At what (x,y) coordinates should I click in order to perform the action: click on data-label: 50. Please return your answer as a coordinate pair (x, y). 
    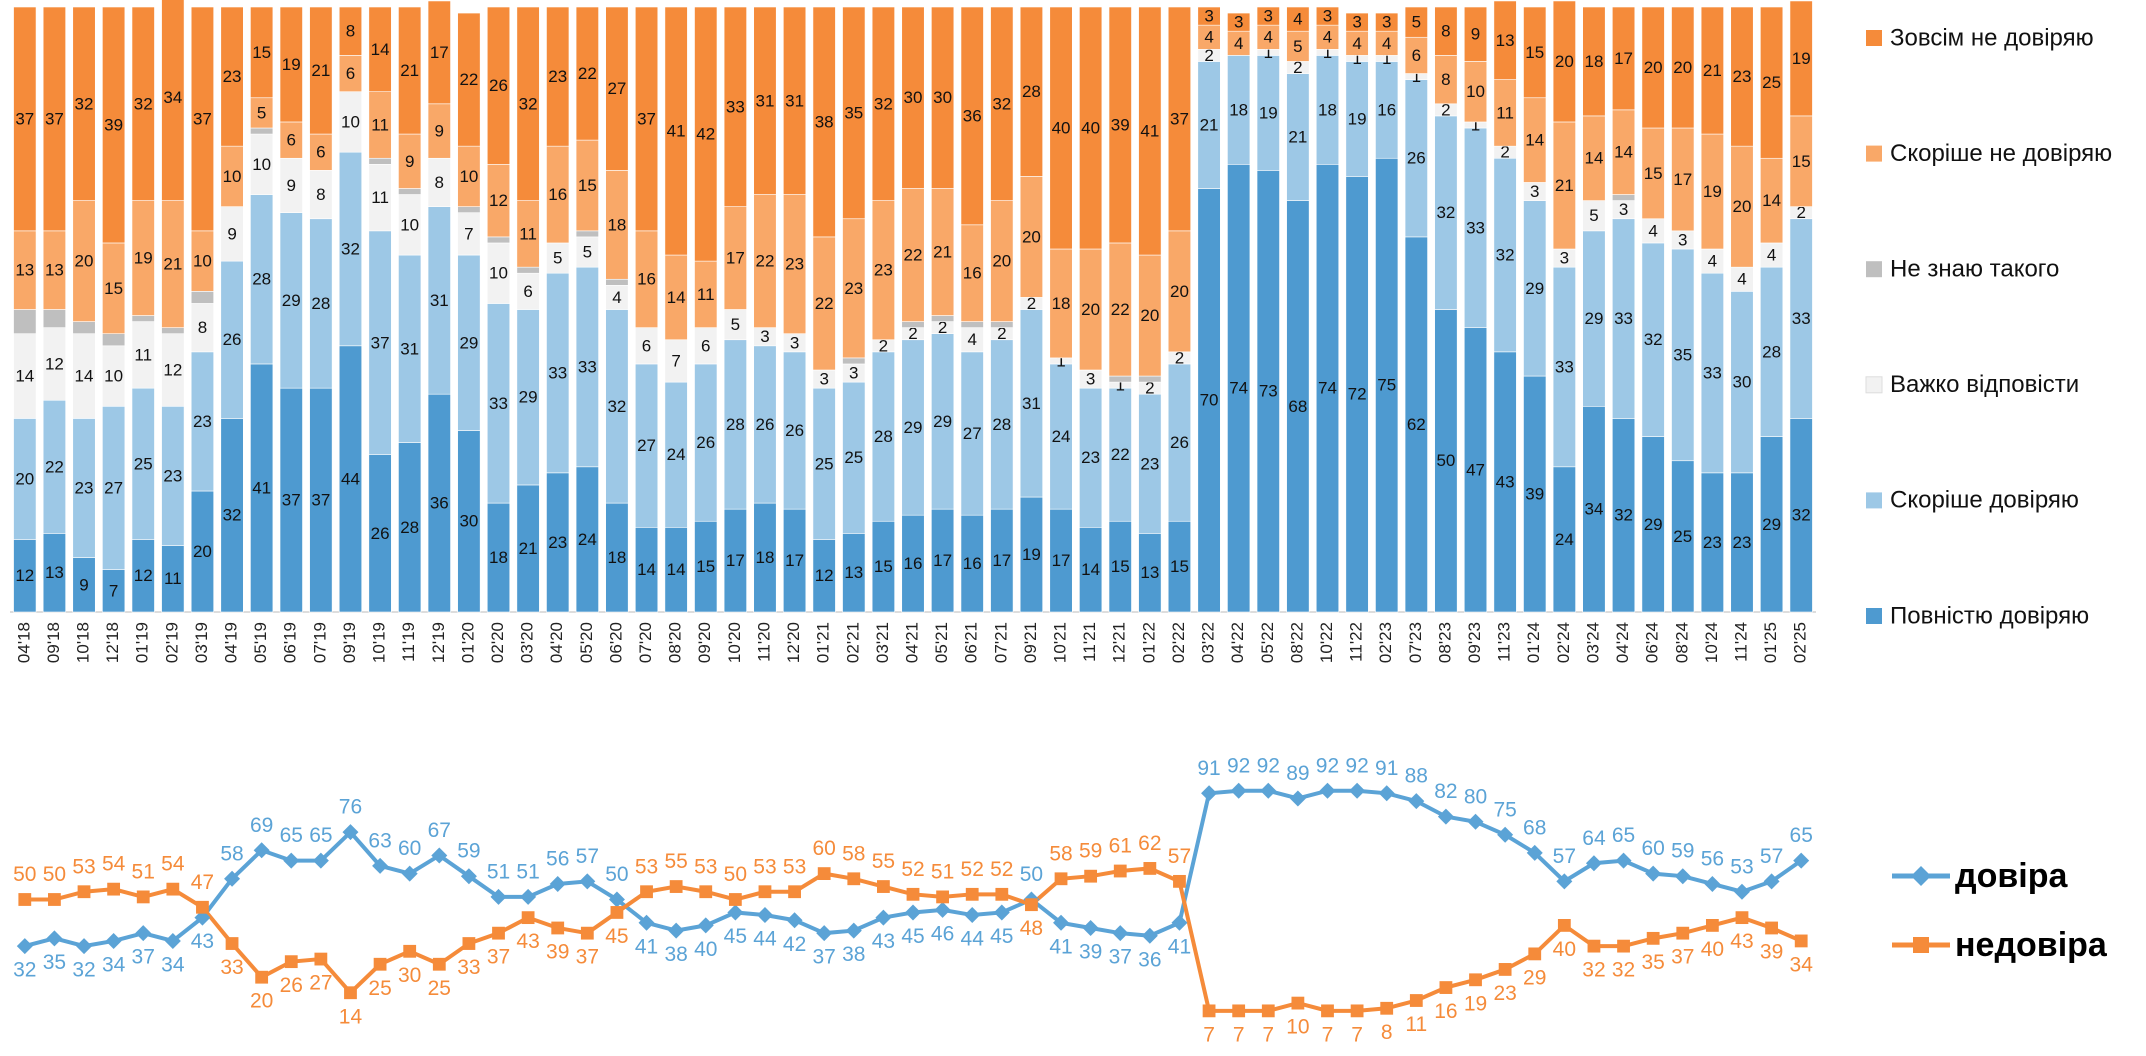
    Looking at the image, I should click on (54, 874).